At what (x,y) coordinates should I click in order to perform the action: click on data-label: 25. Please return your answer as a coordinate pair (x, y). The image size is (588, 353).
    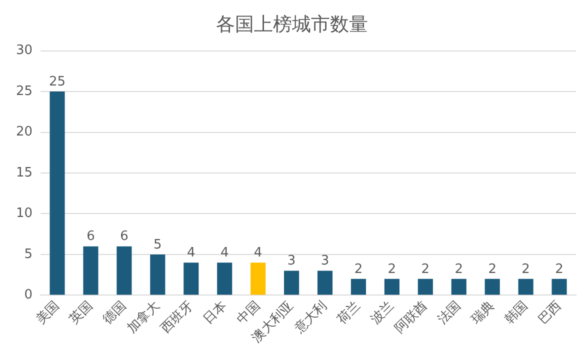
    Looking at the image, I should click on (57, 82).